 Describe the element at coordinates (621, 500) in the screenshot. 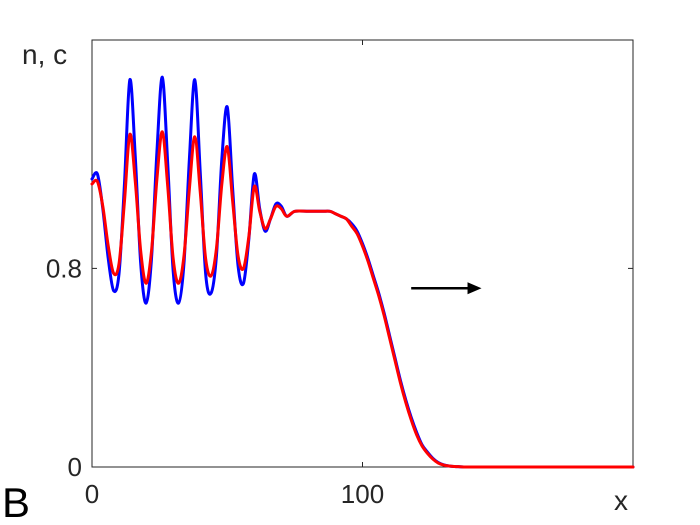

I see `x-axis-label: x` at that location.